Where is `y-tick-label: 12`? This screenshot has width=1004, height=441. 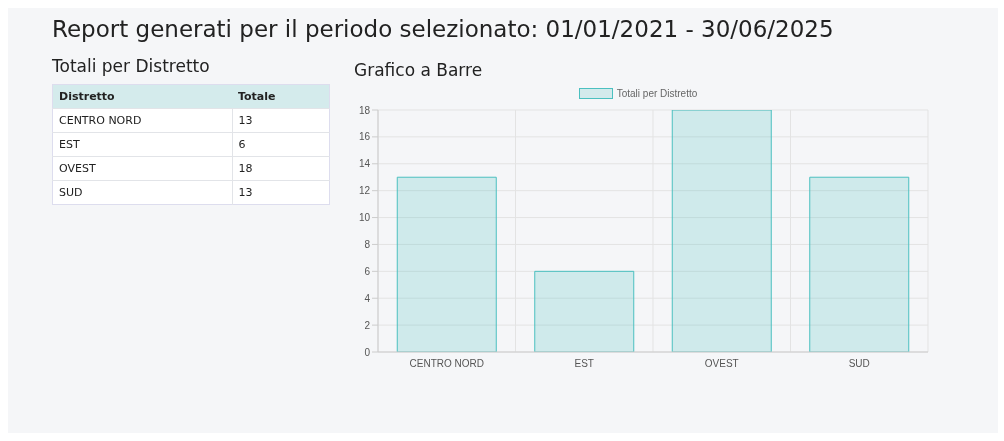
y-tick-label: 12 is located at coordinates (364, 191).